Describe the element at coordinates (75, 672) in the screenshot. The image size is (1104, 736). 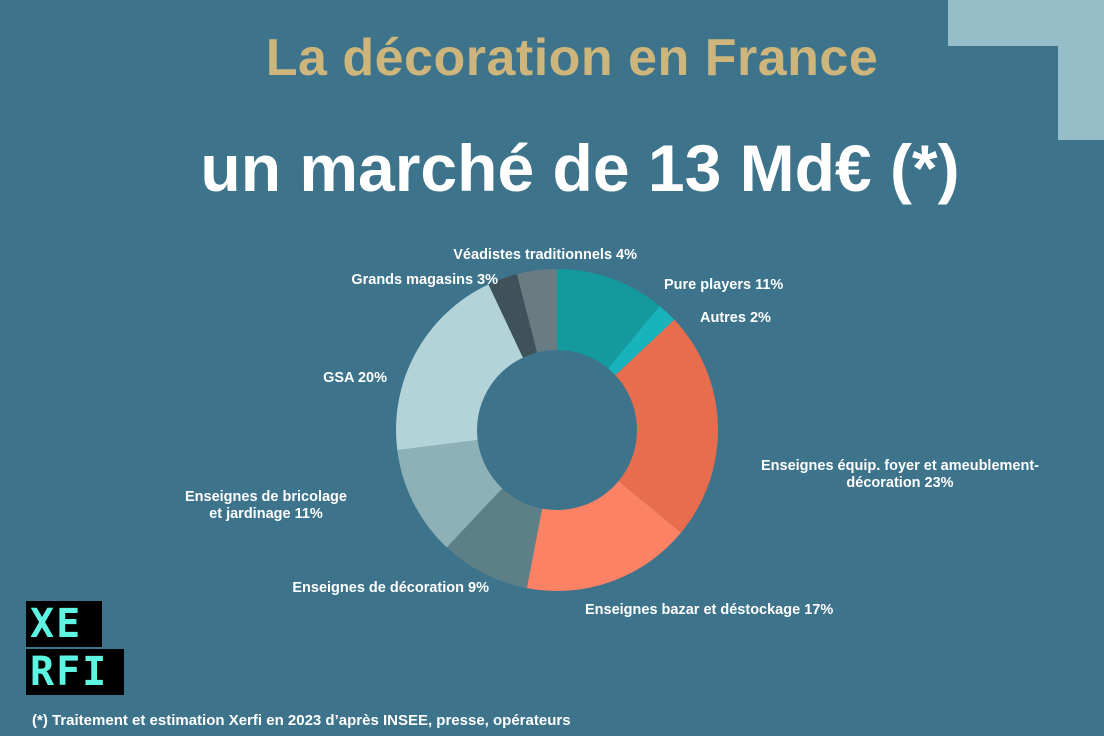
I see `logo-line-2: RFI` at that location.